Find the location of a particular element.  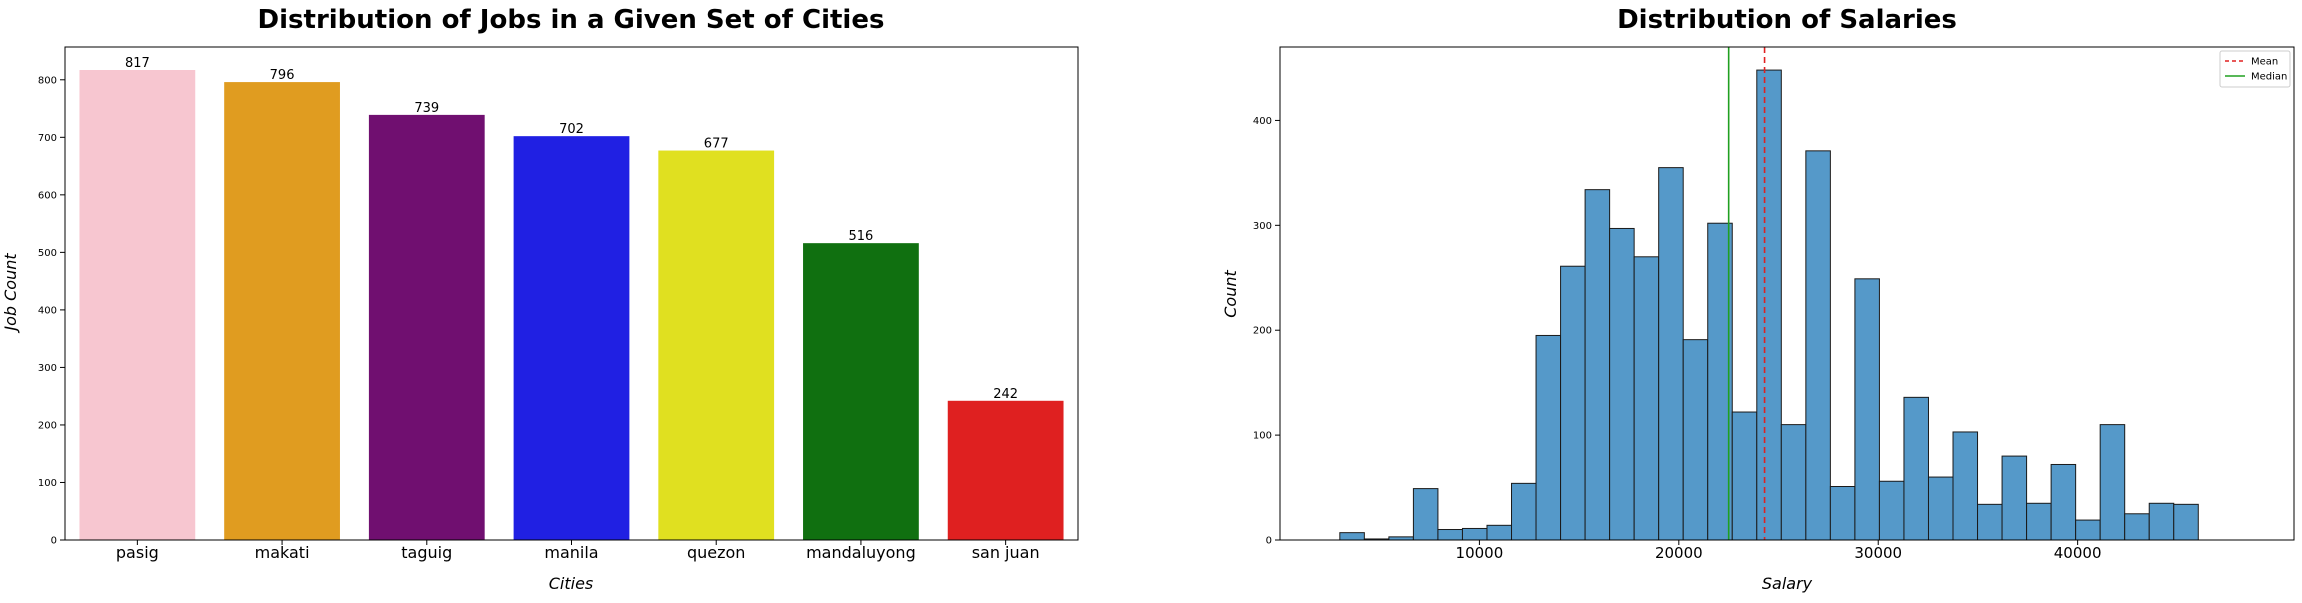

x-tick-label: mandaluyong is located at coordinates (861, 552).